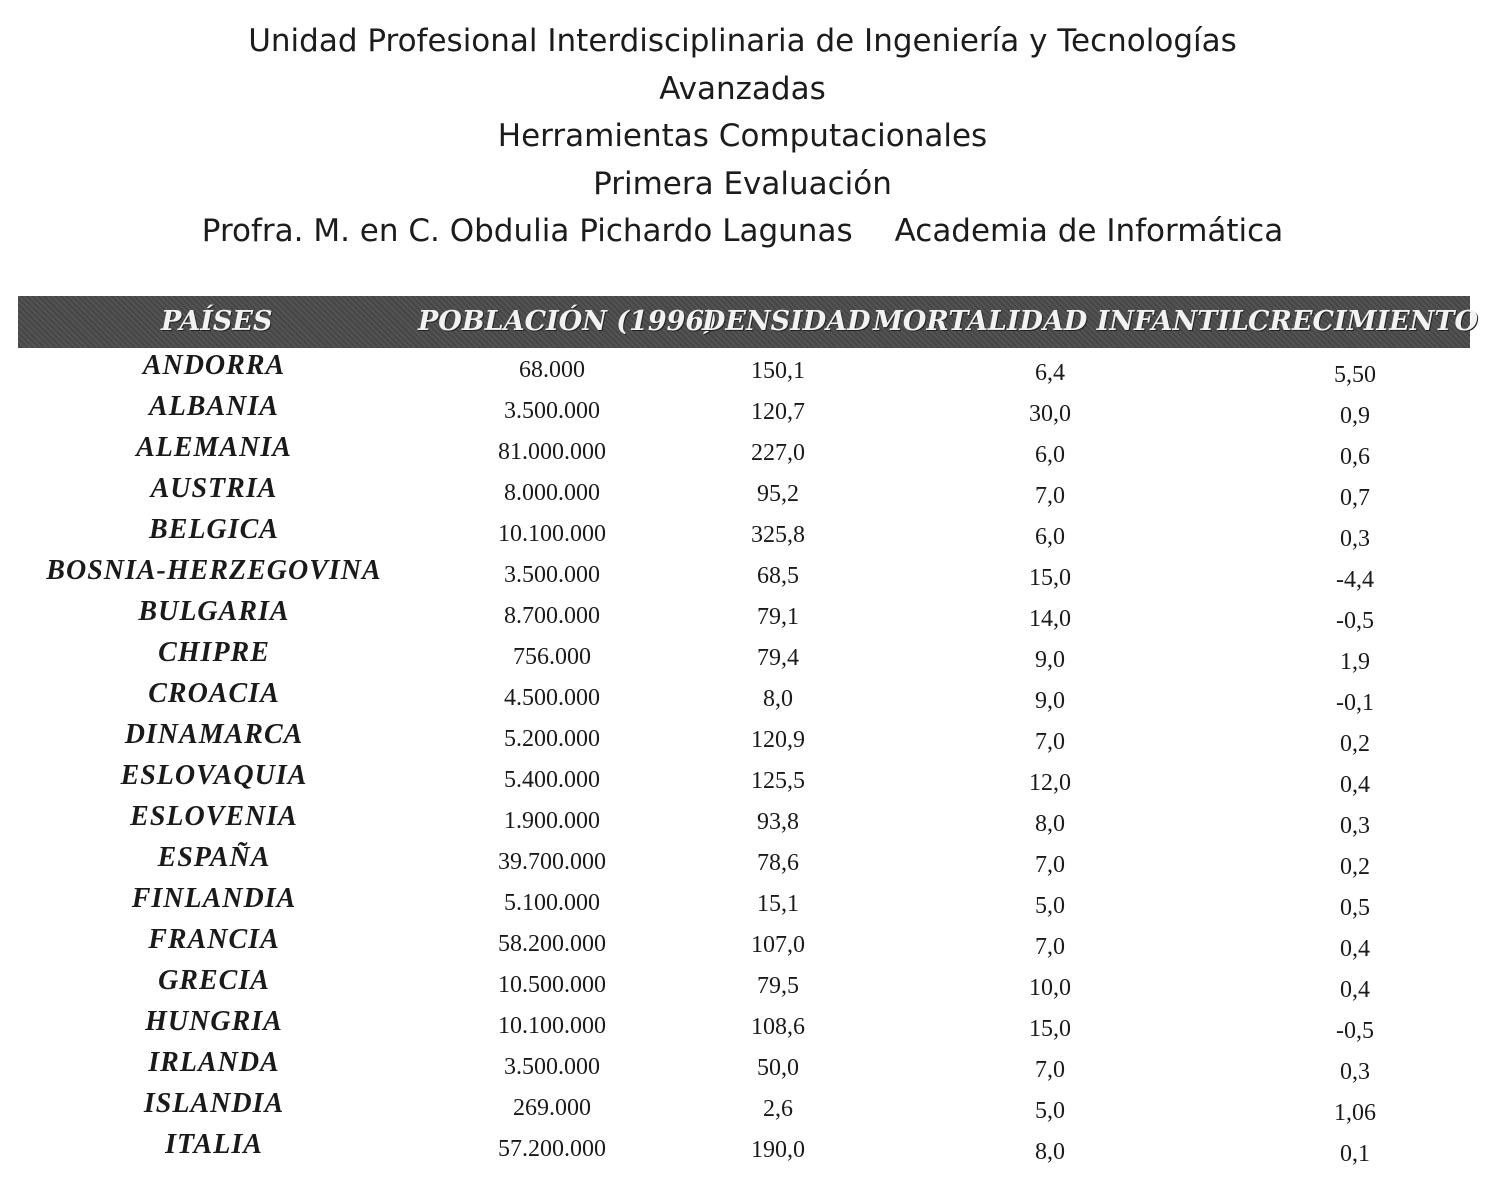  Describe the element at coordinates (1355, 662) in the screenshot. I see `growth-cell: 1,9` at that location.